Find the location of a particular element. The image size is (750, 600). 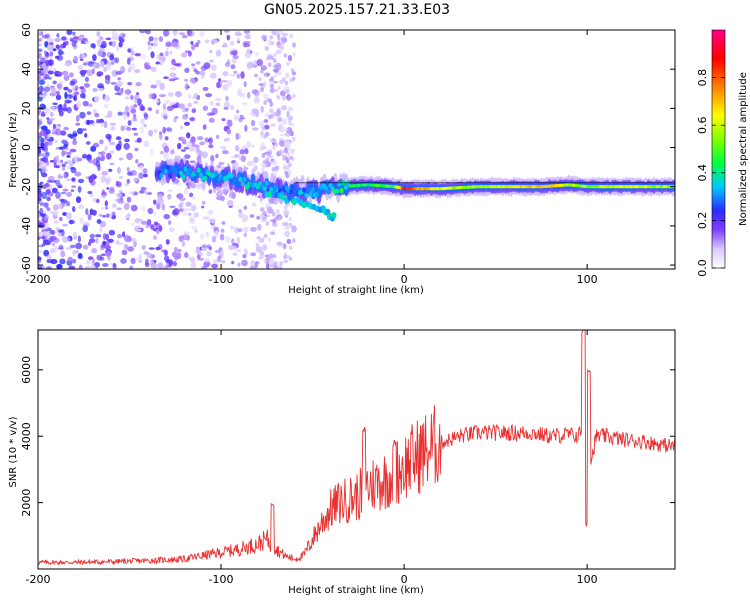

y-tick-label: -40 is located at coordinates (26, 226).